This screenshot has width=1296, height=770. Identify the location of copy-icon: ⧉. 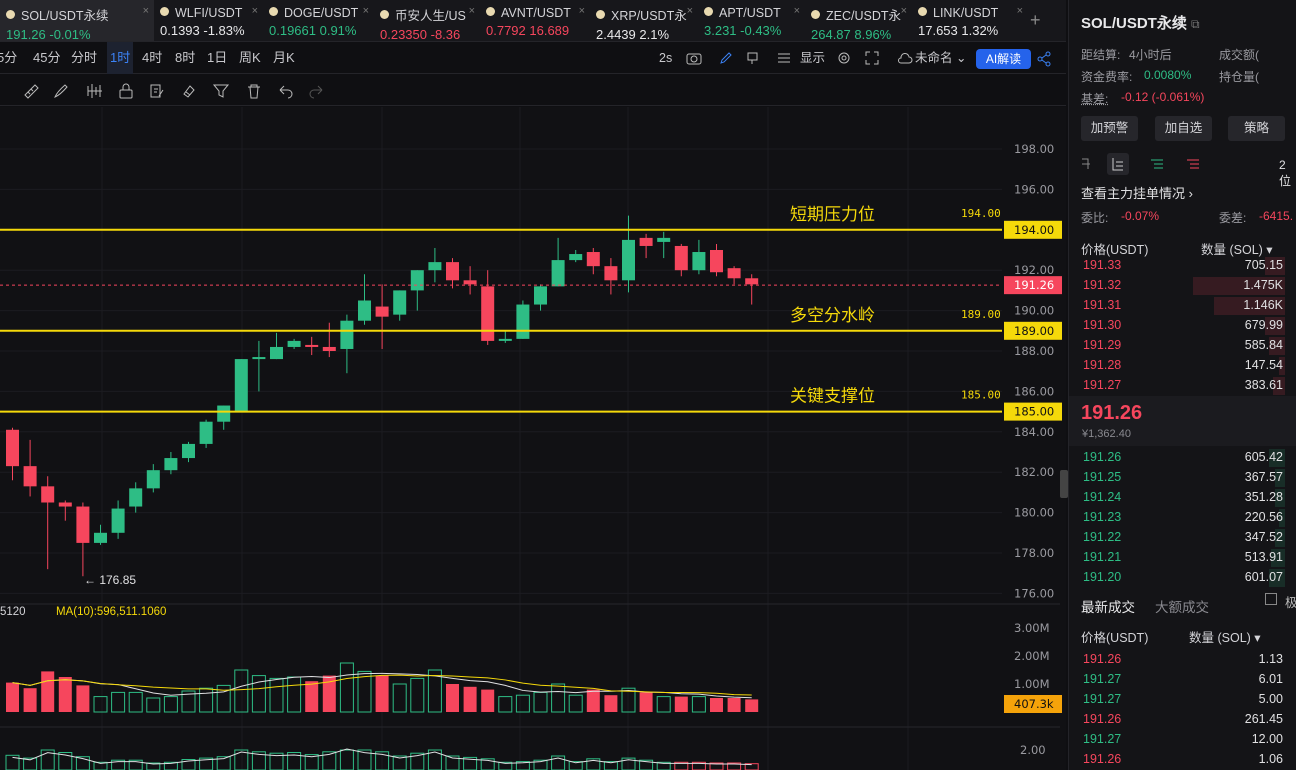
(1195, 24).